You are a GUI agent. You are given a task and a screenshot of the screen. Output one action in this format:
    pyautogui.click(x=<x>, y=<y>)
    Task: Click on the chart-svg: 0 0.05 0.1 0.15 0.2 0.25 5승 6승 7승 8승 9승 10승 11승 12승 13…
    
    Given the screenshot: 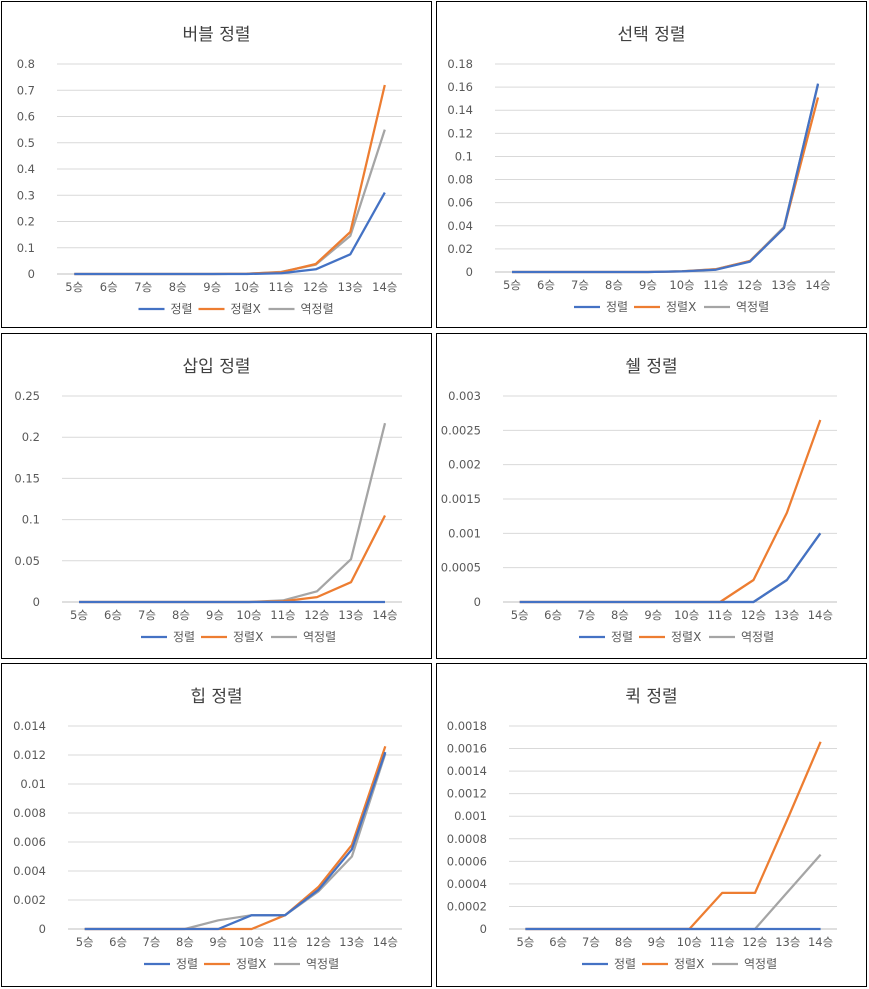 What is the action you would take?
    pyautogui.click(x=208, y=516)
    